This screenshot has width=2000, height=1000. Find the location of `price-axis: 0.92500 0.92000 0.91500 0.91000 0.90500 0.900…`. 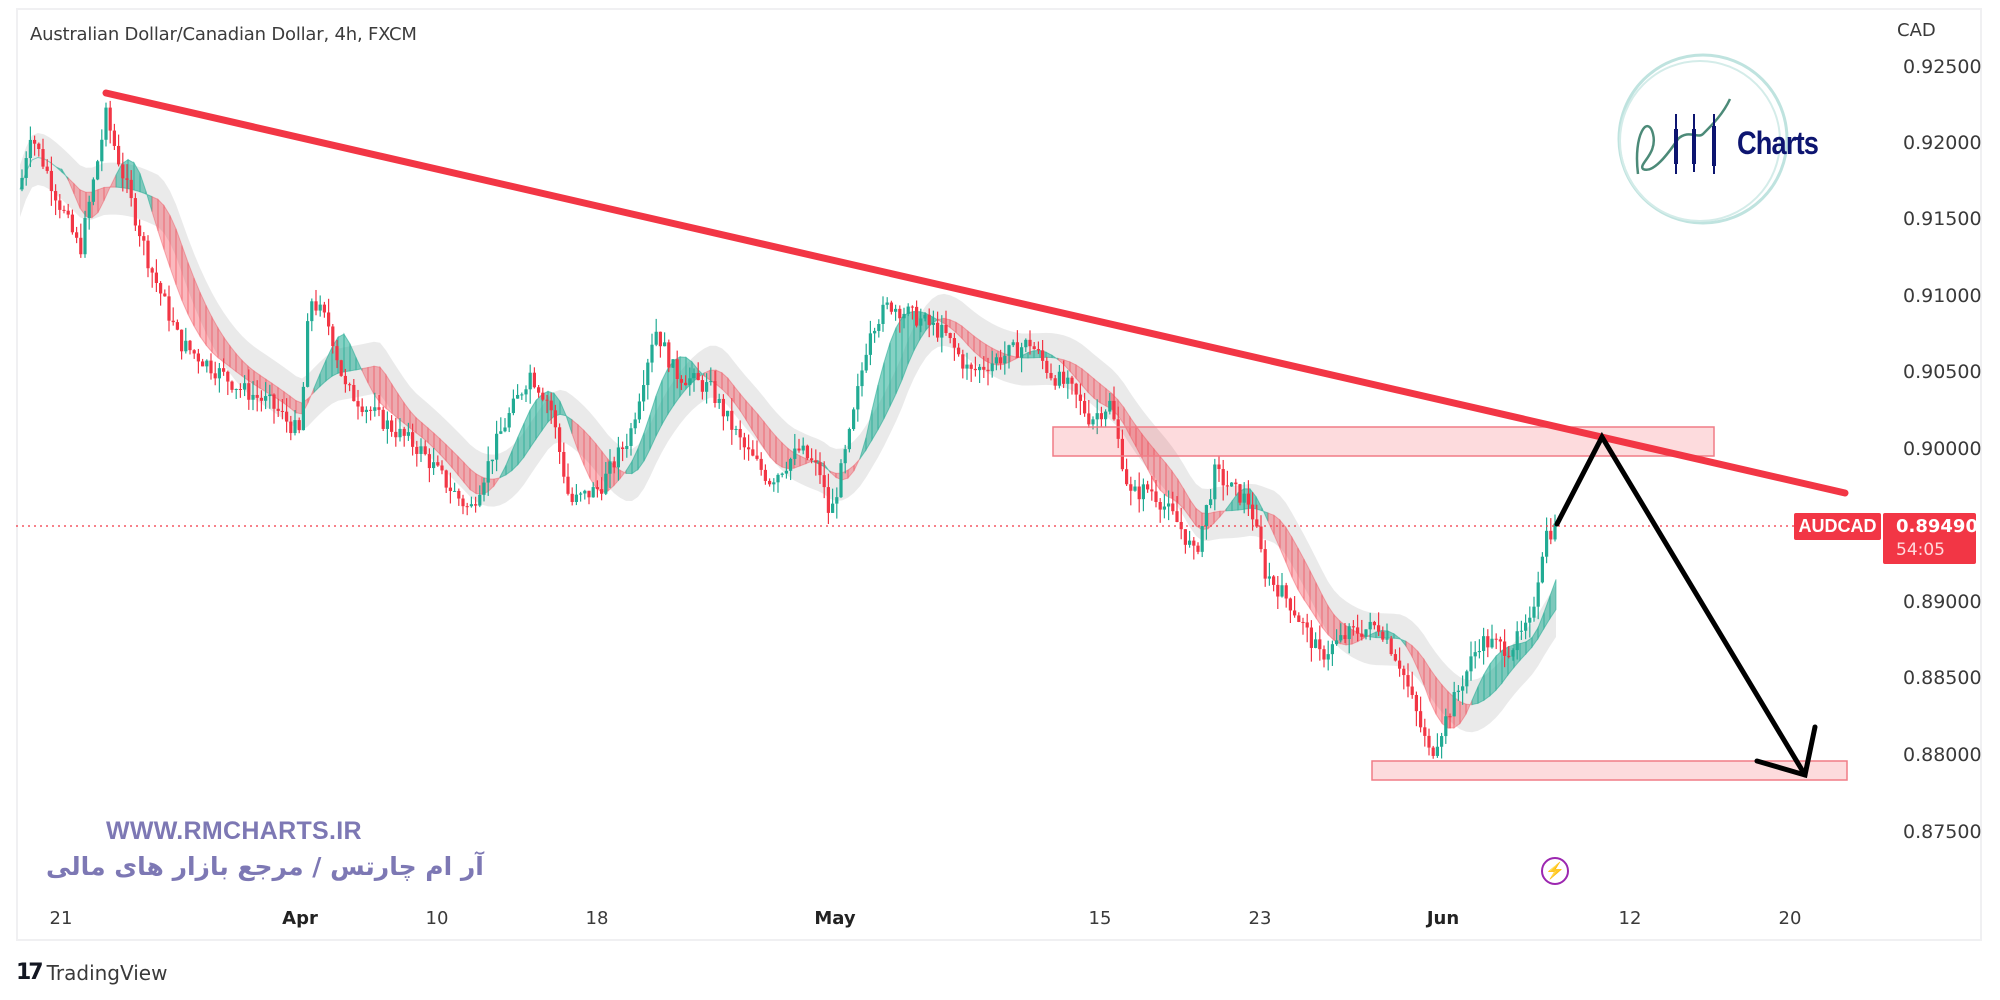

price-axis: 0.92500 0.92000 0.91500 0.91000 0.90500 0.900… is located at coordinates (1931, 474).